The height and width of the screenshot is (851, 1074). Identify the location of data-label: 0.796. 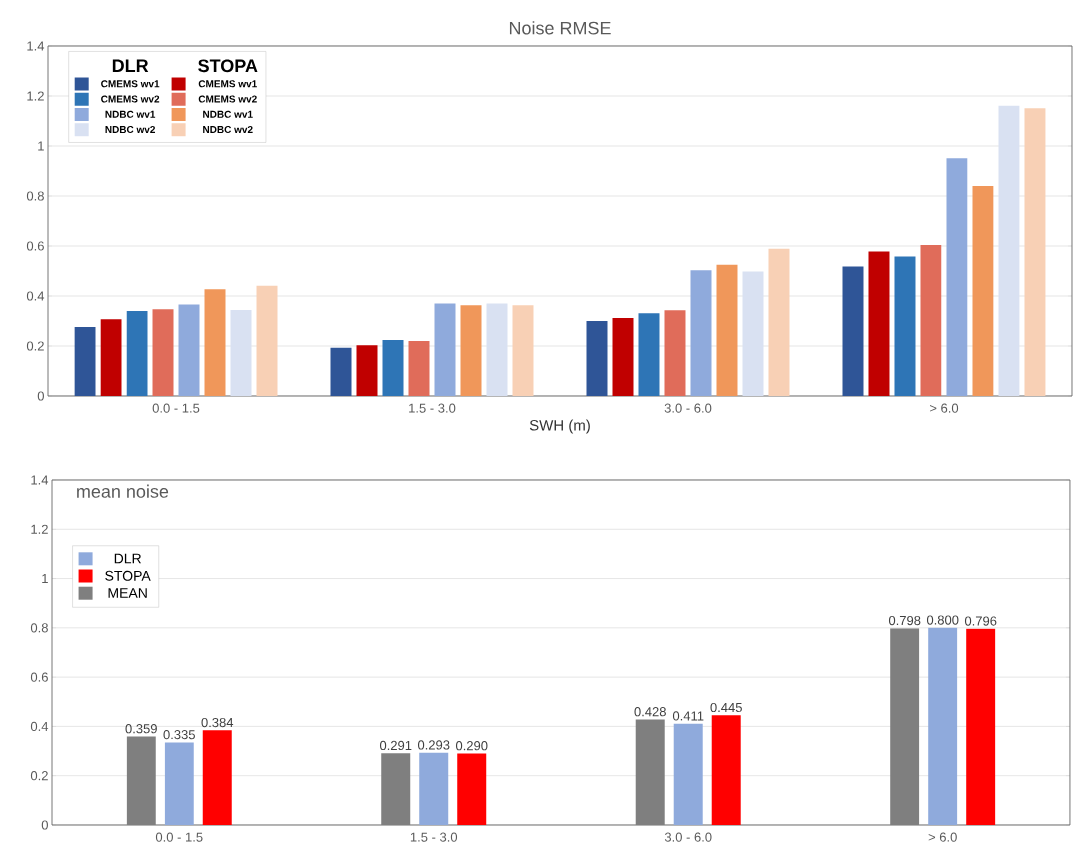
(980, 621).